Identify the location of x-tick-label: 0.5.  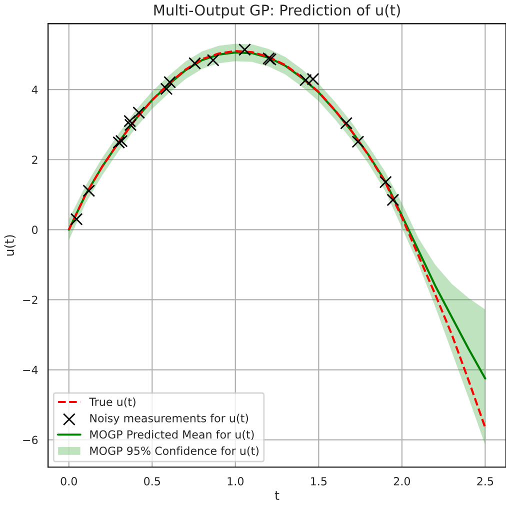
(152, 481).